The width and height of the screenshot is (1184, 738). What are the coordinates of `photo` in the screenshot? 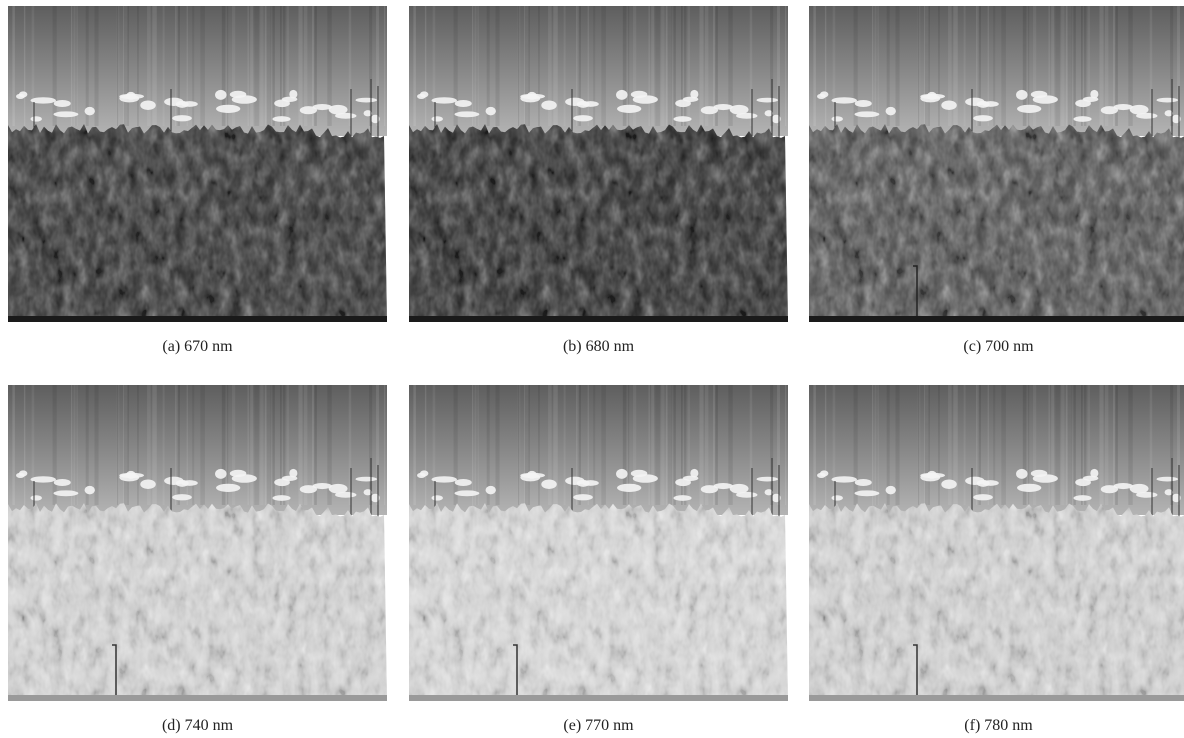 It's located at (197, 543).